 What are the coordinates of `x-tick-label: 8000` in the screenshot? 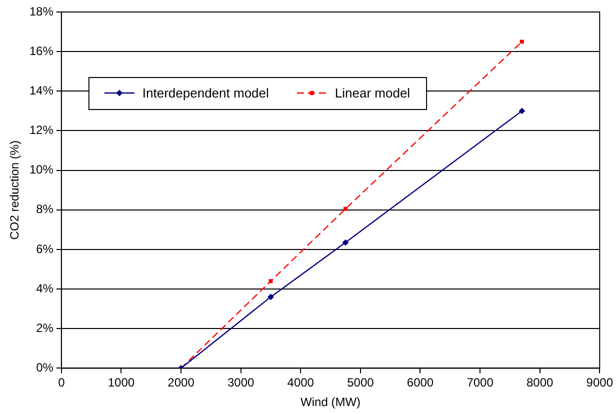 It's located at (540, 383).